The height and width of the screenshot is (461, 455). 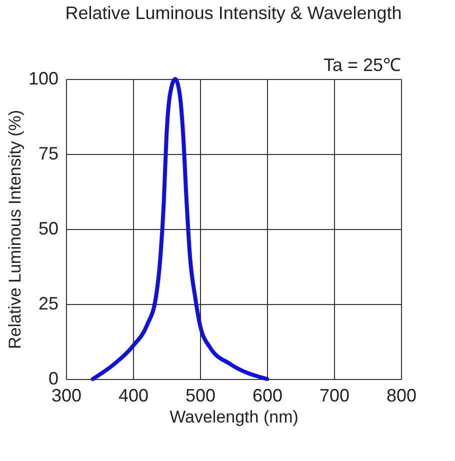 What do you see at coordinates (362, 65) in the screenshot?
I see `text: Ta = 25℃` at bounding box center [362, 65].